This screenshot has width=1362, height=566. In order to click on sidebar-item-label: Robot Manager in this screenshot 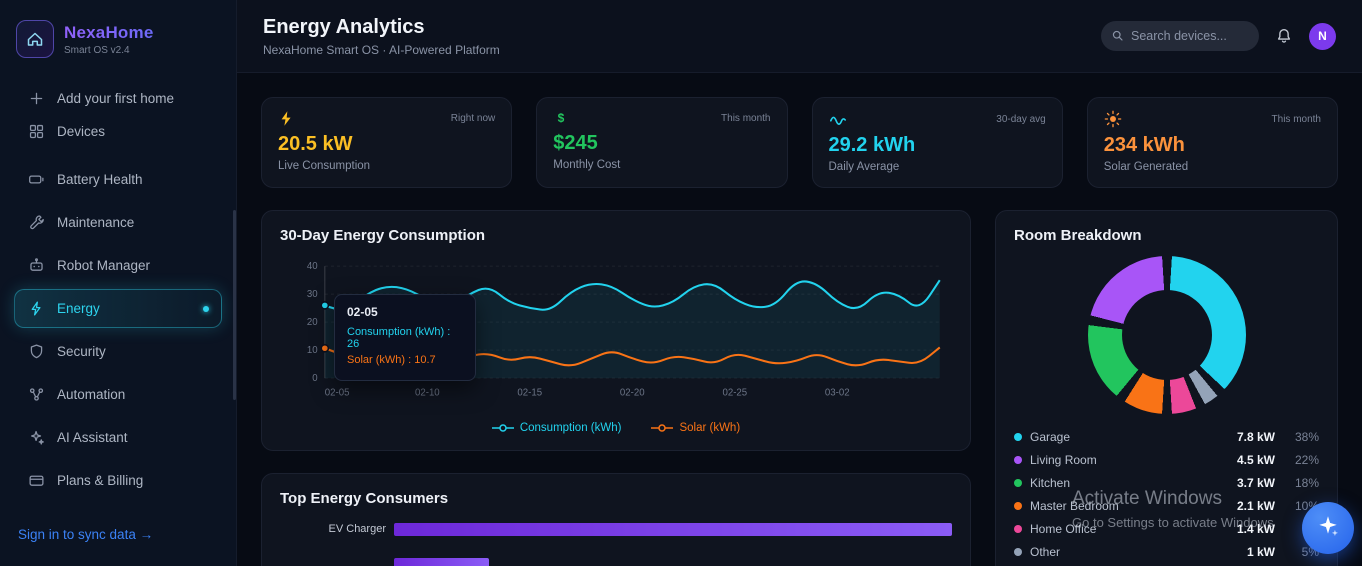, I will do `click(104, 265)`.